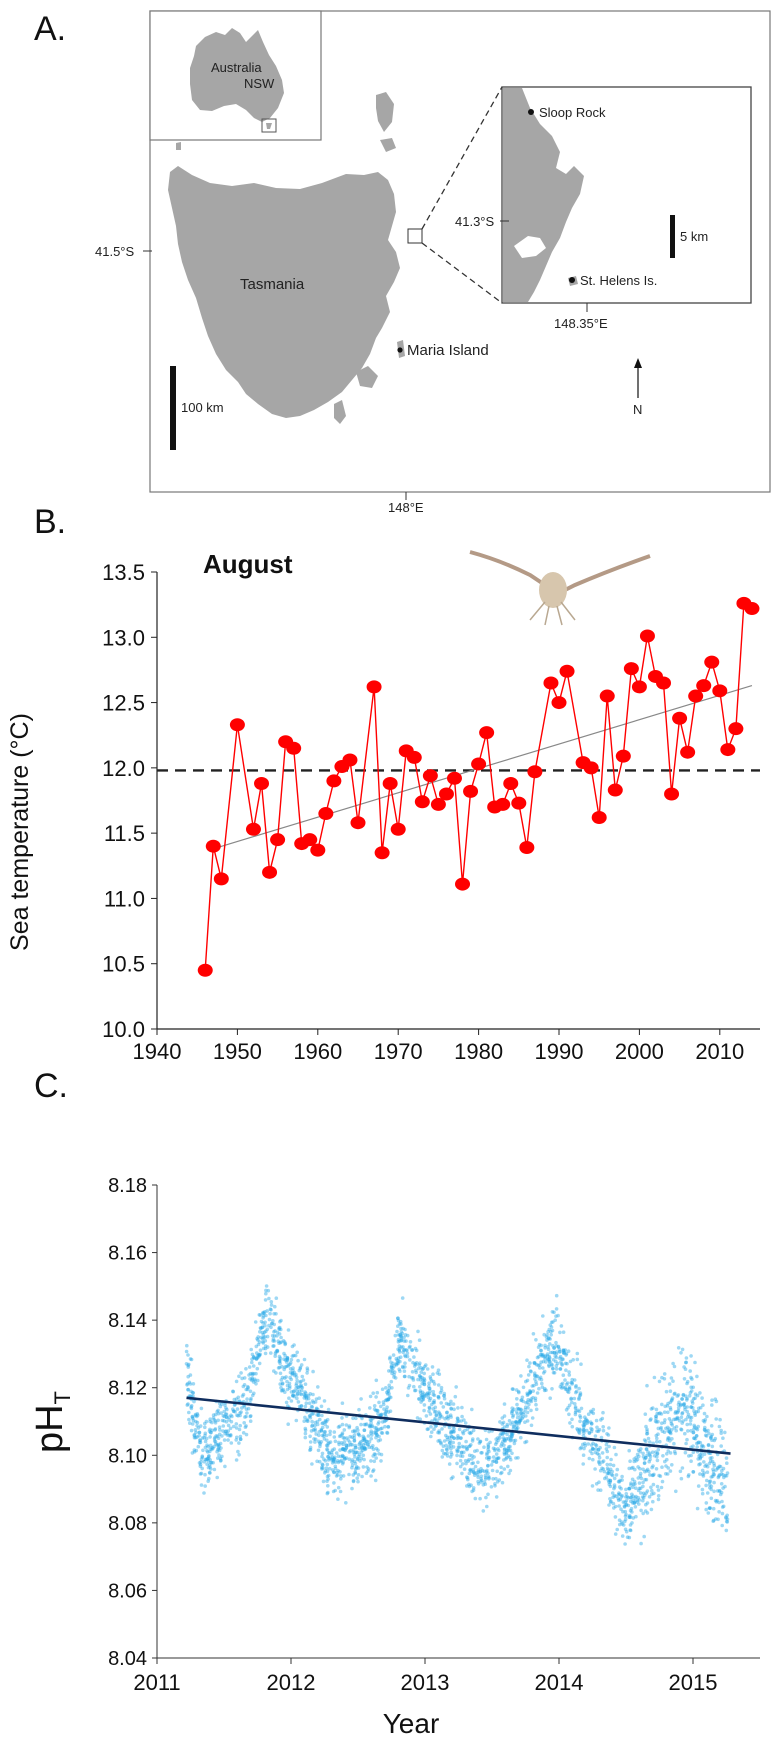  Describe the element at coordinates (411, 1723) in the screenshot. I see `chart-c-xlabel: Year` at that location.